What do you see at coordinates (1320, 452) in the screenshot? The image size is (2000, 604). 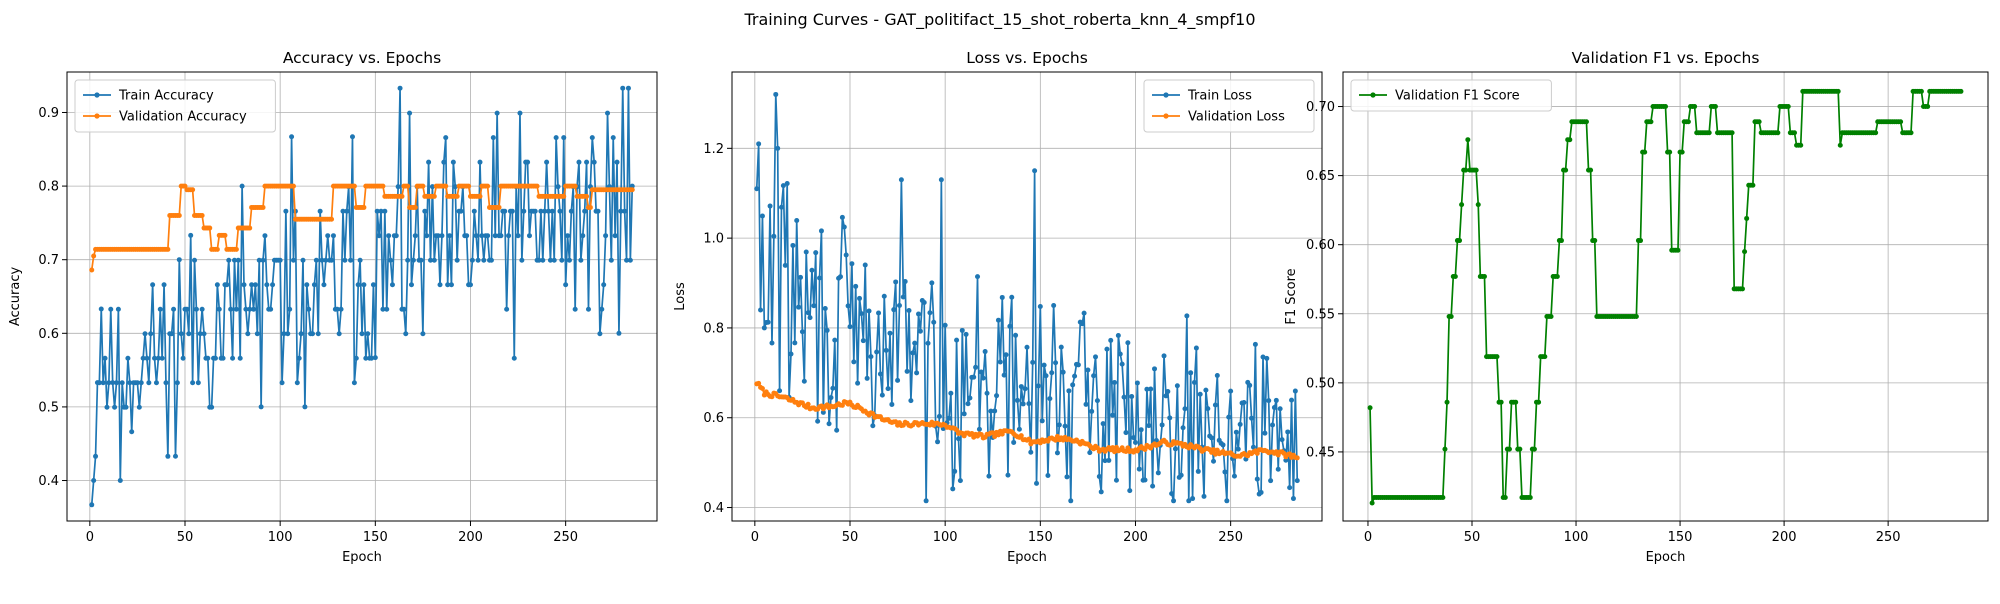 I see `y-tick-label: 0.45` at bounding box center [1320, 452].